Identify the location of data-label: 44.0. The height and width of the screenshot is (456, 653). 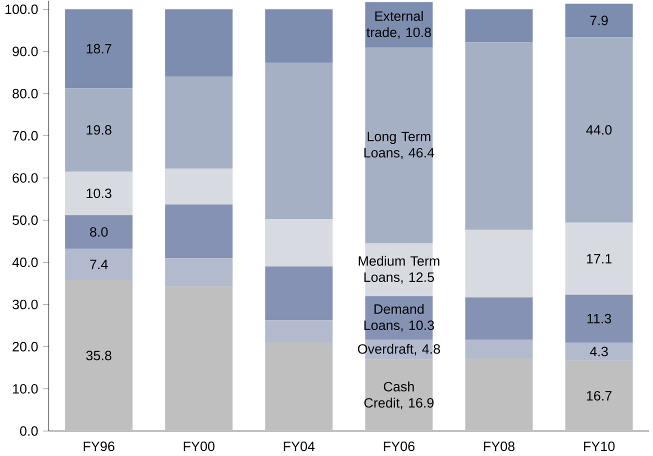
(599, 130).